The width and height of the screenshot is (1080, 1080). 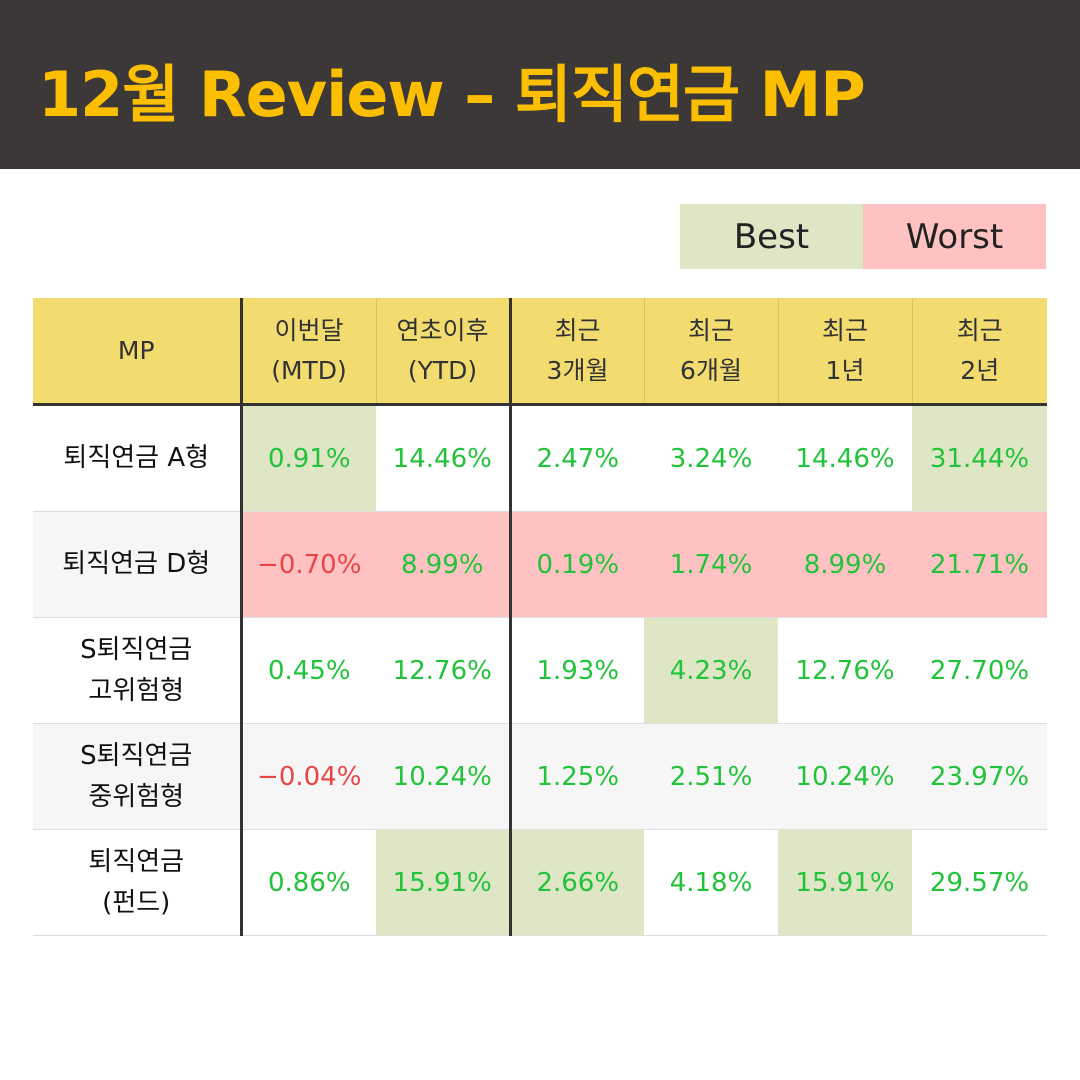 I want to click on table-header-row: MP 이번달 (MTD) 연초이후 (YTD) 최근 3개월 최근 6개월 최근 1년 최근 2년, so click(x=540, y=352).